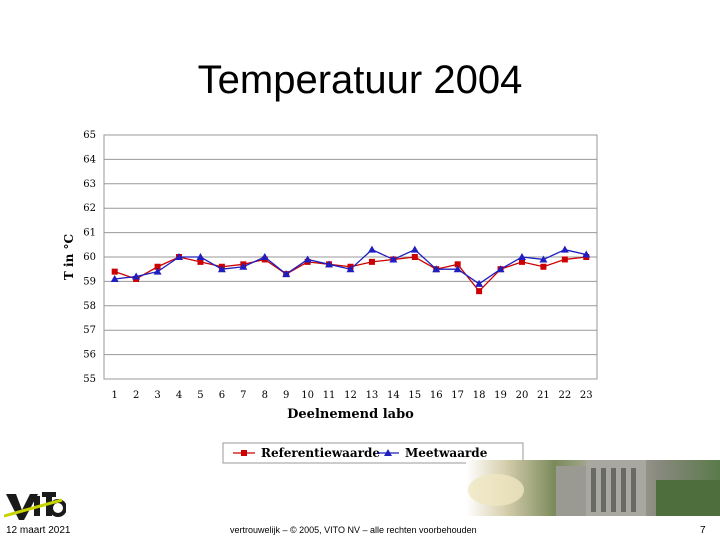 Image resolution: width=720 pixels, height=540 pixels. What do you see at coordinates (372, 395) in the screenshot?
I see `x-tick-label: 13` at bounding box center [372, 395].